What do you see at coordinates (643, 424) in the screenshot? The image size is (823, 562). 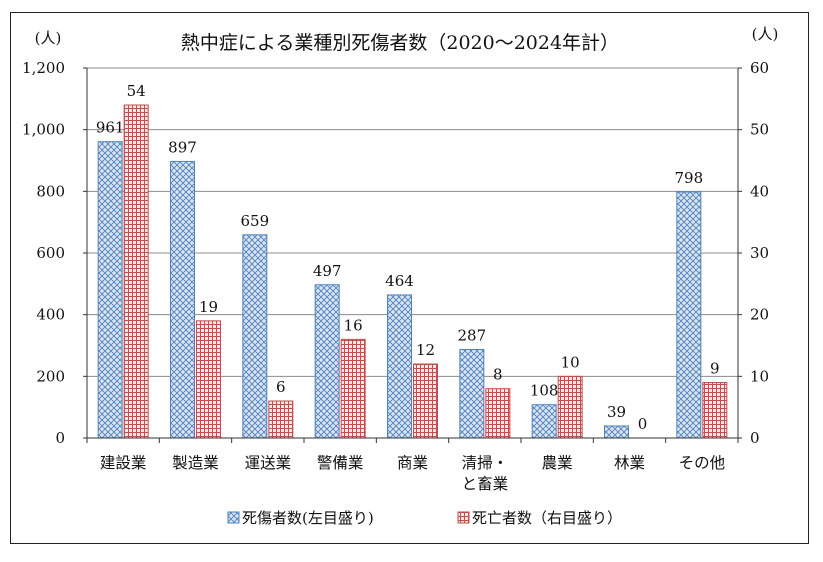 I see `data-label-deaths: 0` at bounding box center [643, 424].